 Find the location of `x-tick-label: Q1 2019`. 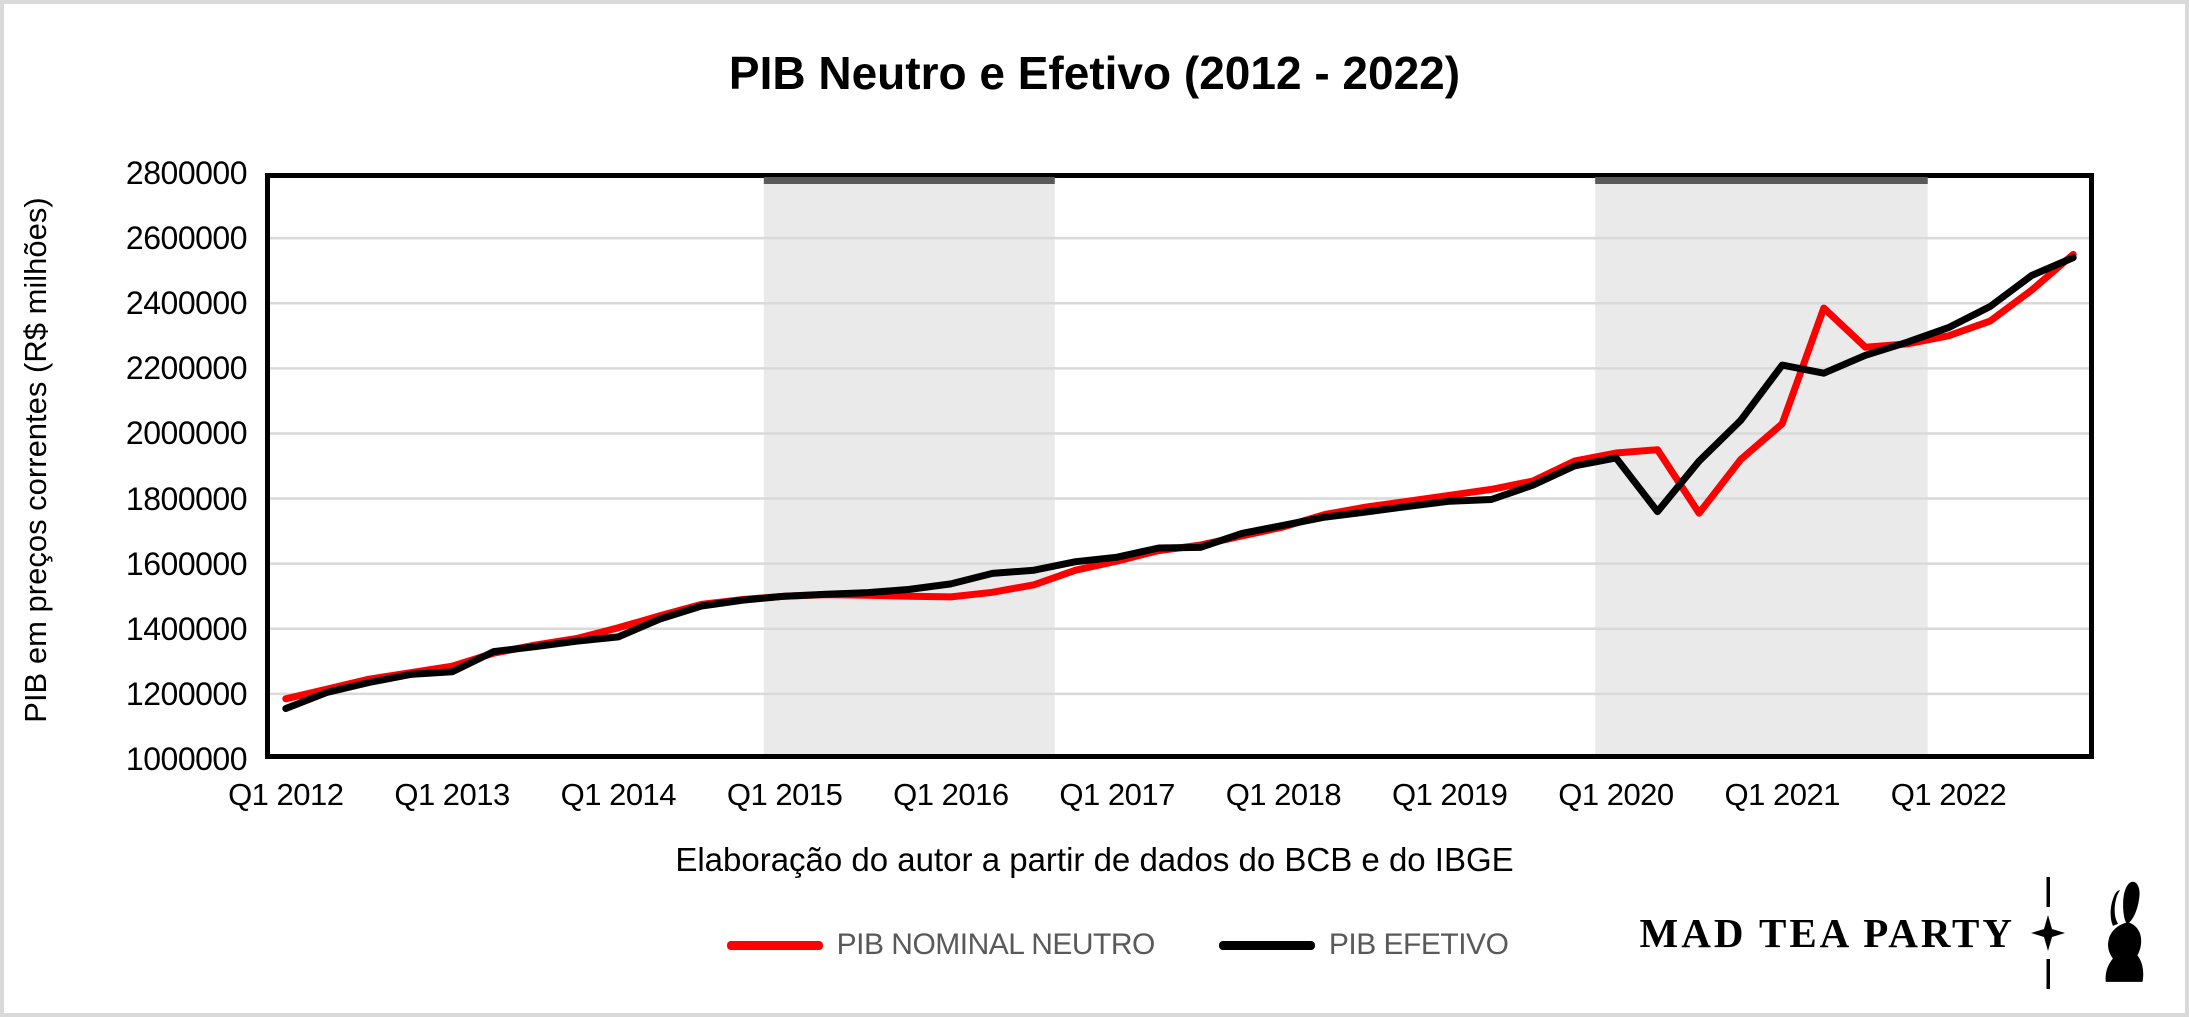

x-tick-label: Q1 2019 is located at coordinates (1449, 794).